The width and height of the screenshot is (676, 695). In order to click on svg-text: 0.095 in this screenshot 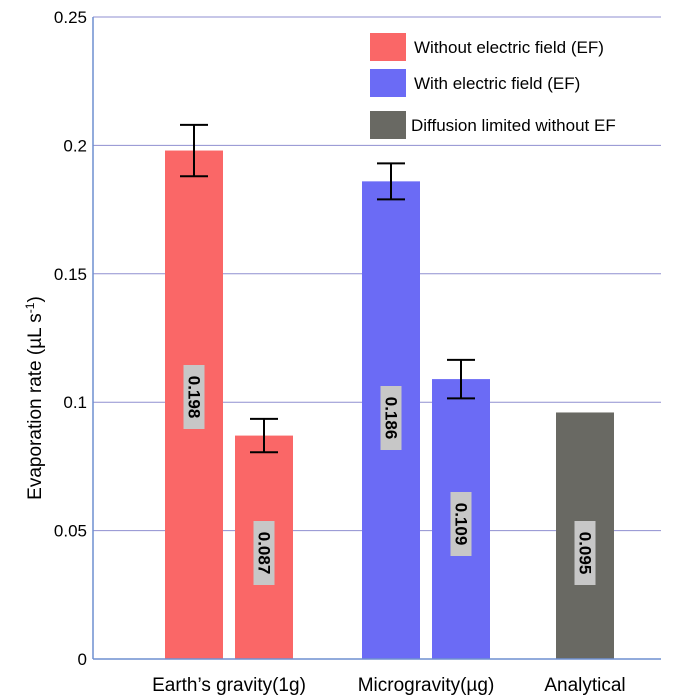, I will do `click(585, 553)`.